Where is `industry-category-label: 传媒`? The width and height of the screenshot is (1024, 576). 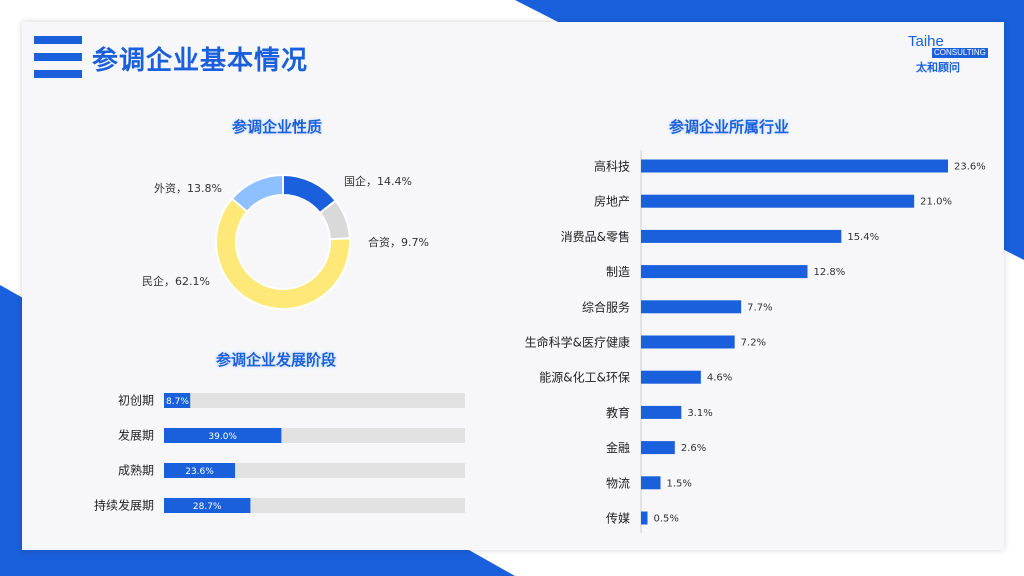
industry-category-label: 传媒 is located at coordinates (618, 518).